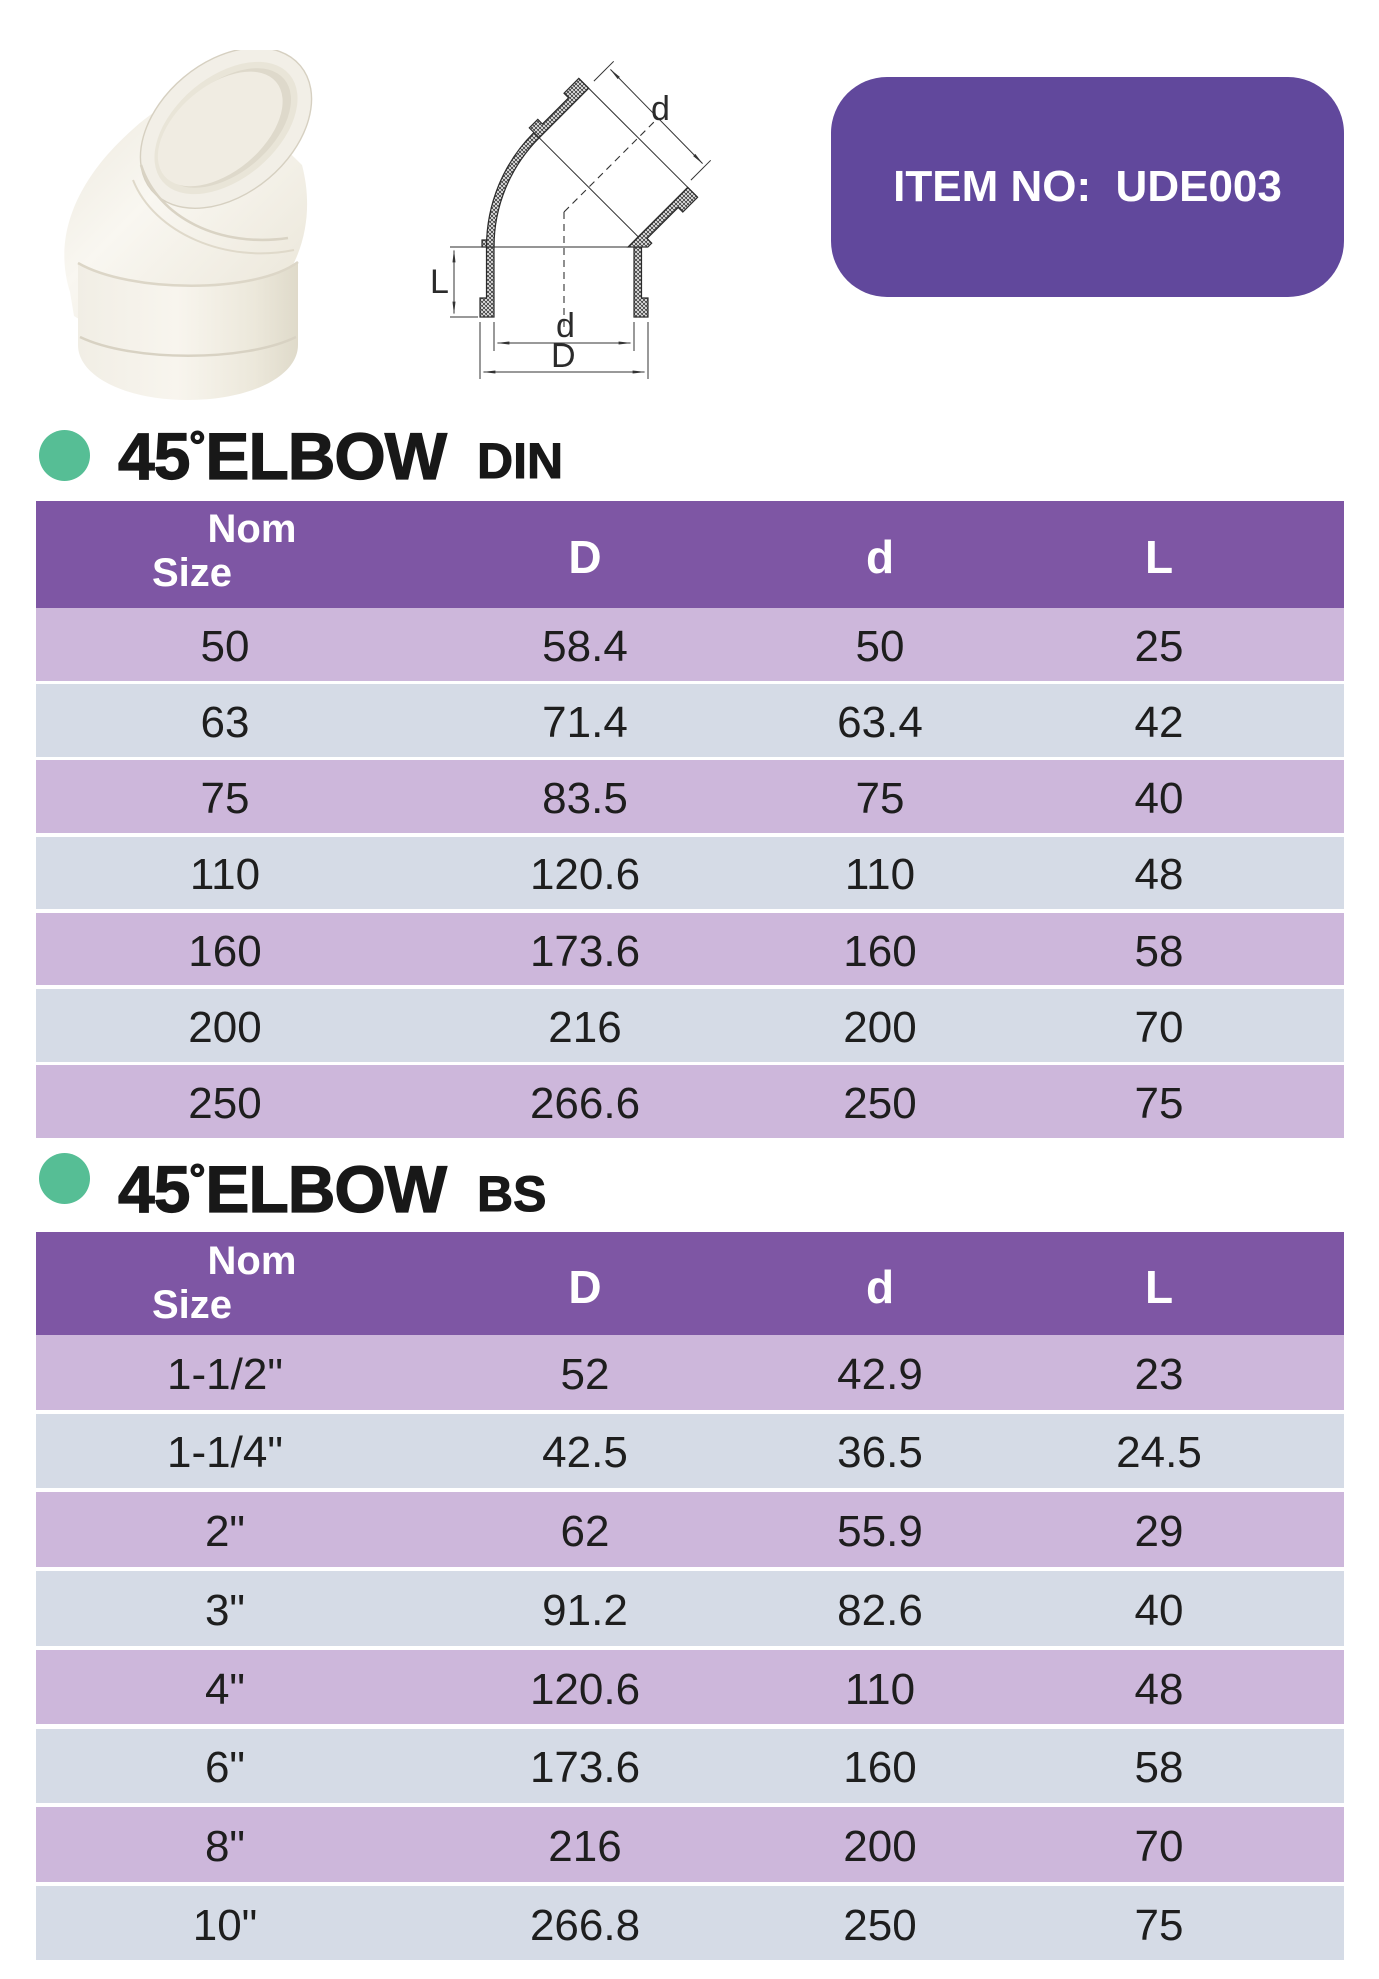 The width and height of the screenshot is (1379, 1979). What do you see at coordinates (439, 282) in the screenshot?
I see `svg-text: L` at bounding box center [439, 282].